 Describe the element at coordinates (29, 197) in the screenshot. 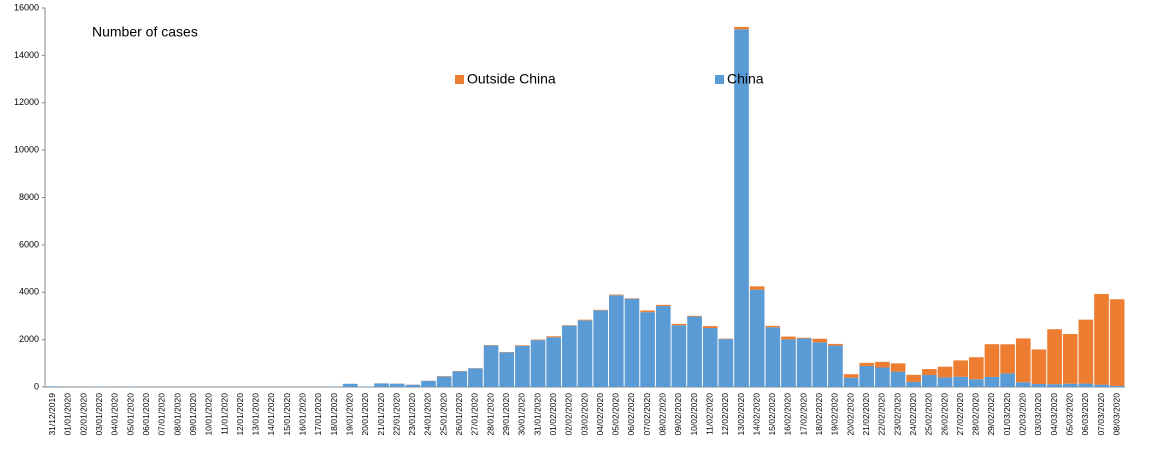

I see `y-tick-label: 8000` at that location.